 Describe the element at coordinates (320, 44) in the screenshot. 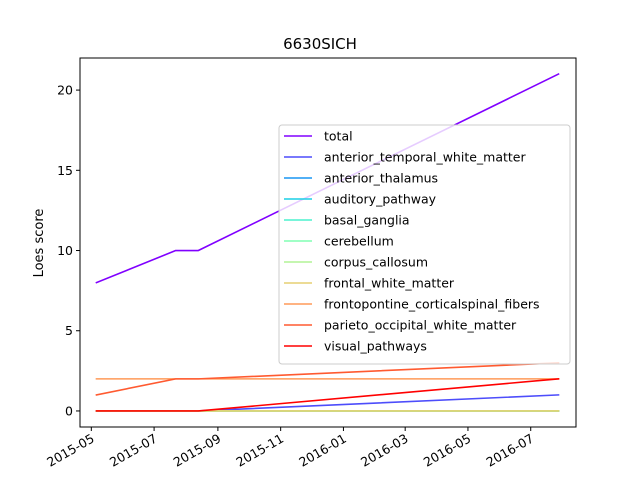

I see `chart-title: 6630SICH` at that location.